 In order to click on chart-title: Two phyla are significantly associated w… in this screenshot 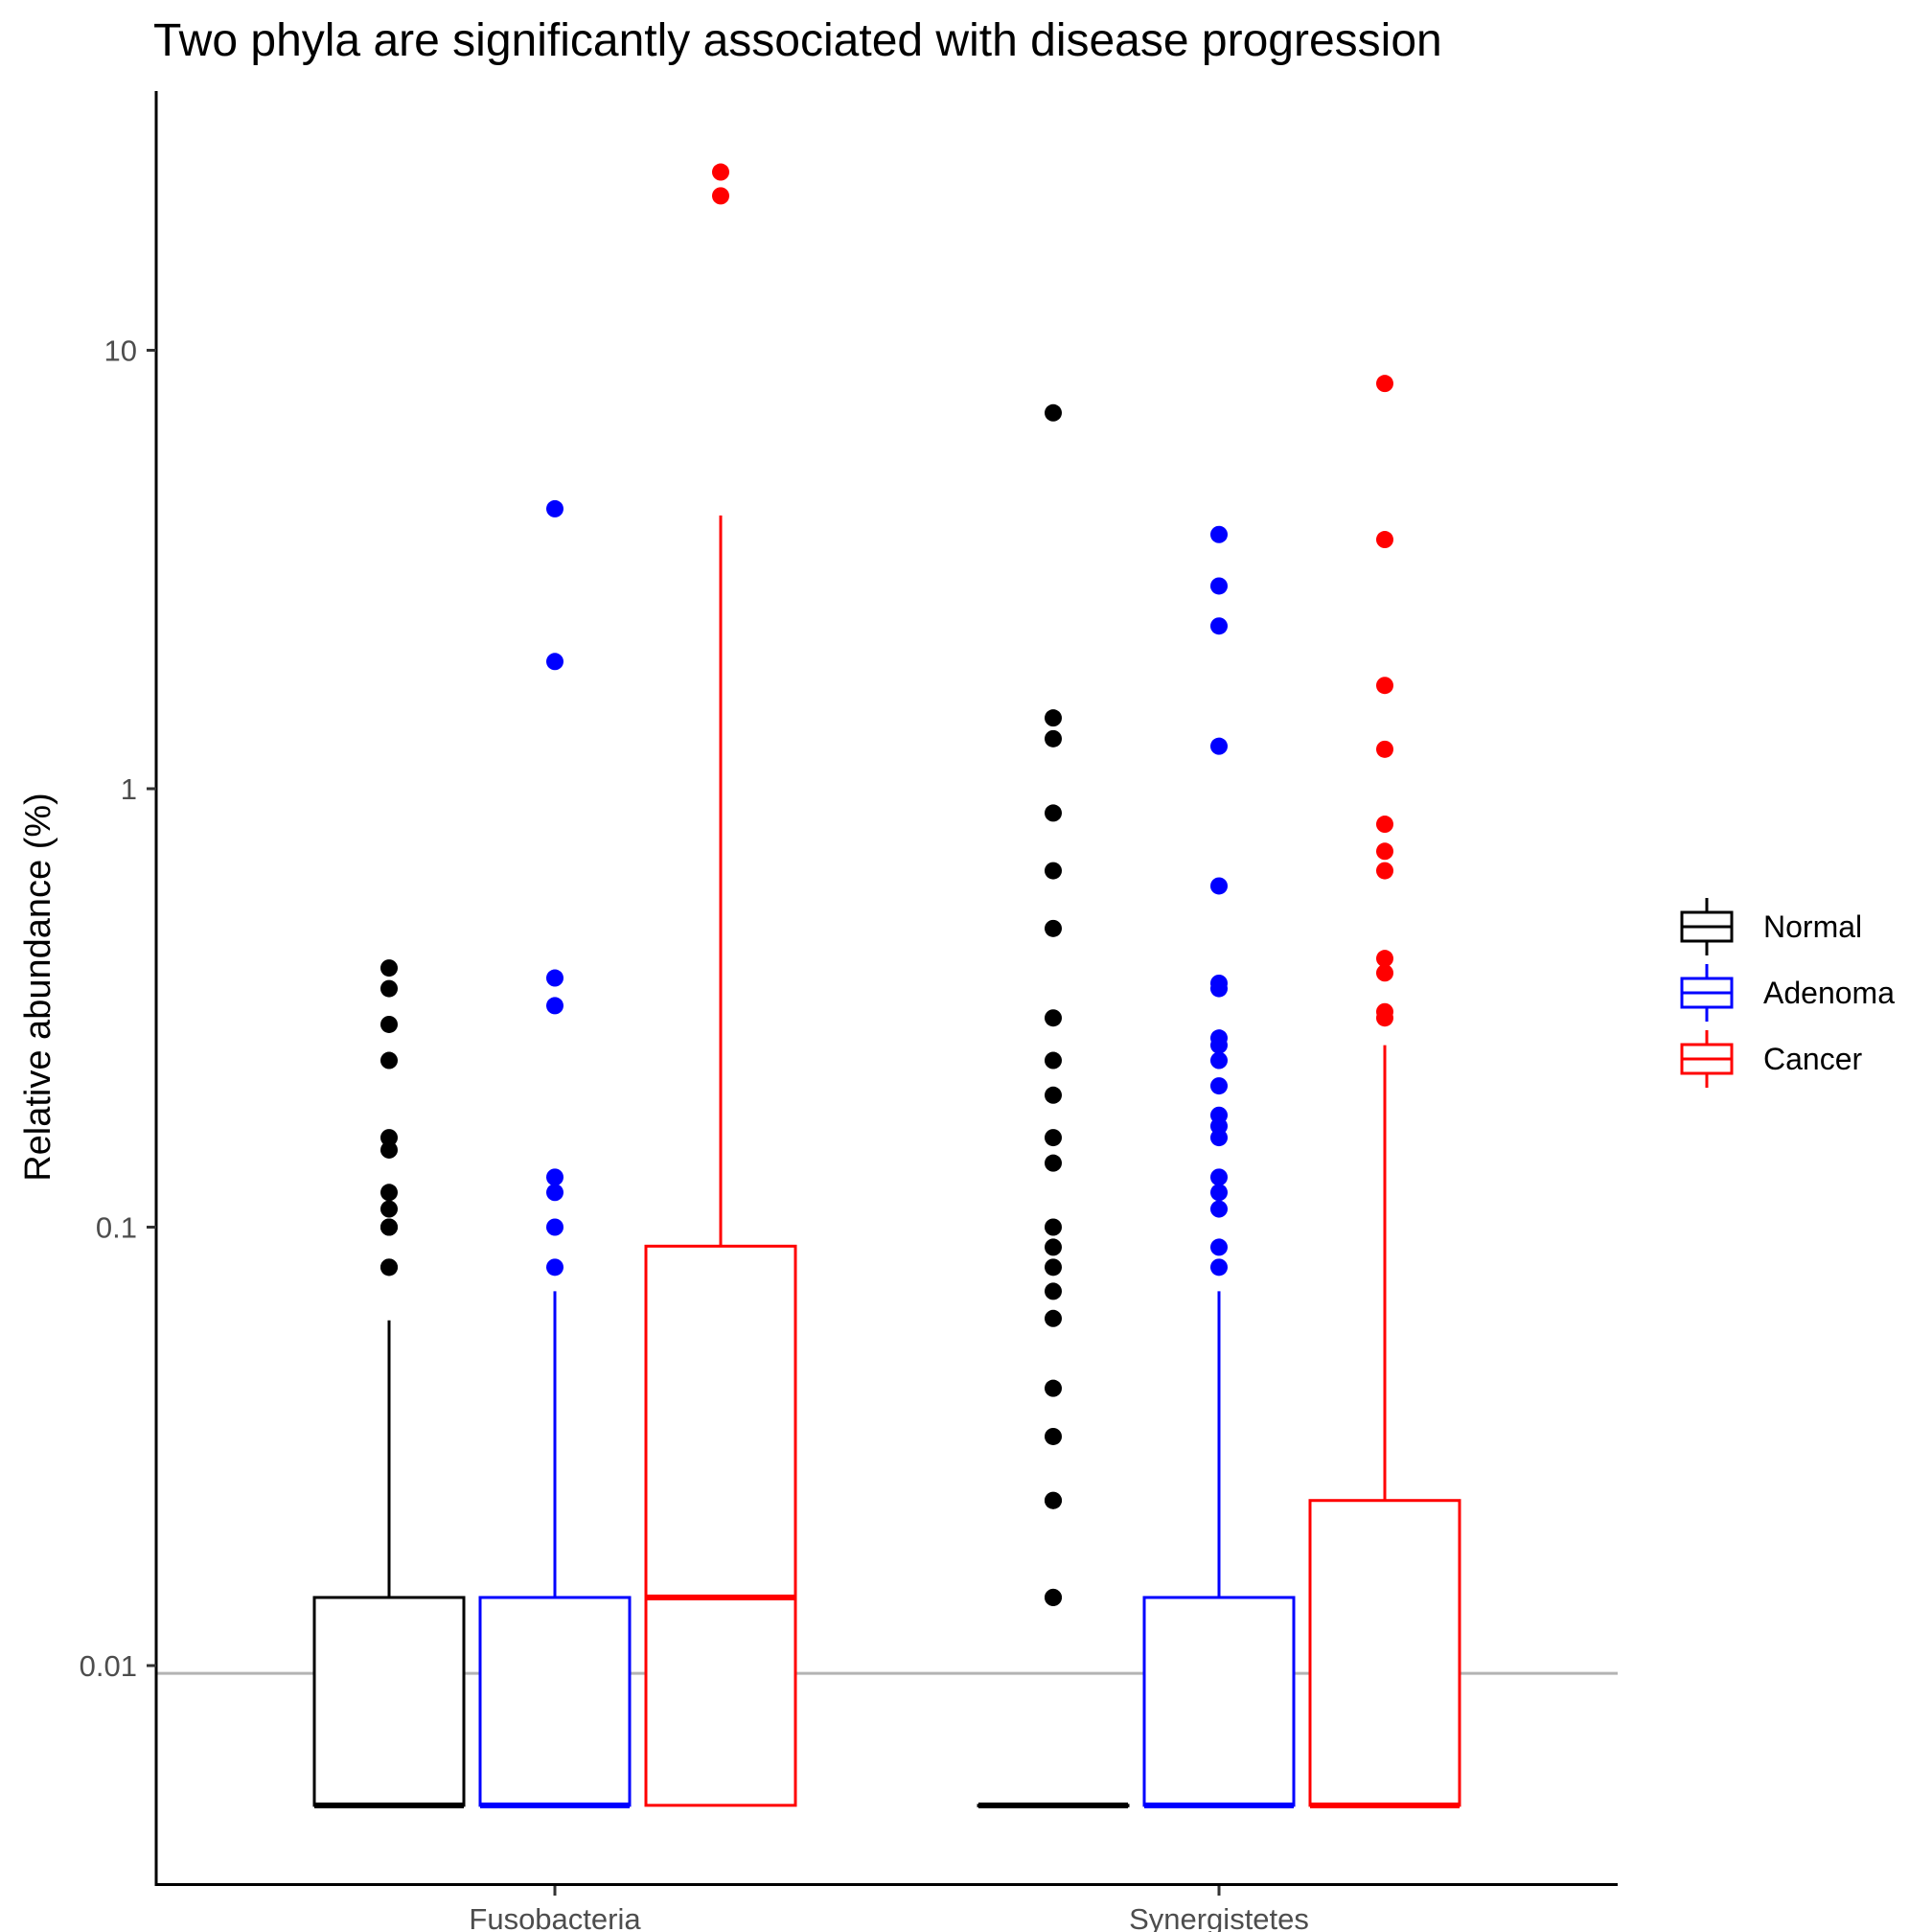, I will do `click(797, 40)`.